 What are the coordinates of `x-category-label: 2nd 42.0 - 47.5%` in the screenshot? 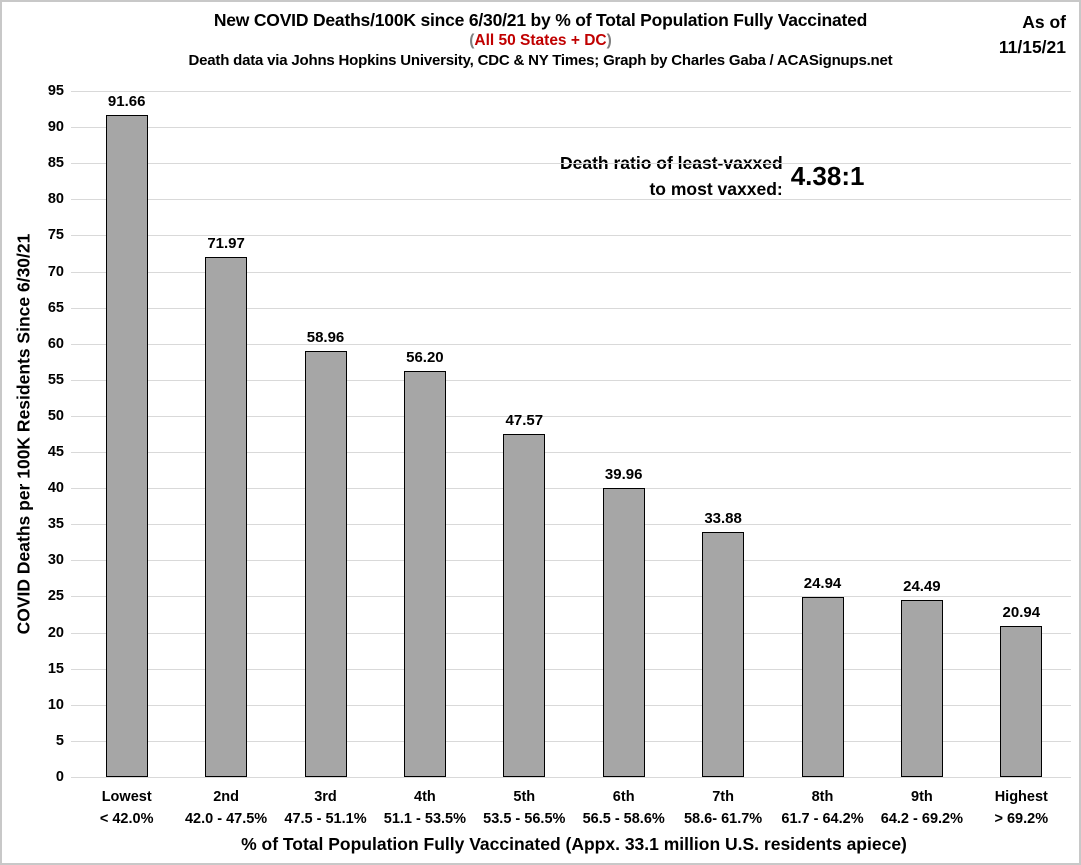 It's located at (226, 808).